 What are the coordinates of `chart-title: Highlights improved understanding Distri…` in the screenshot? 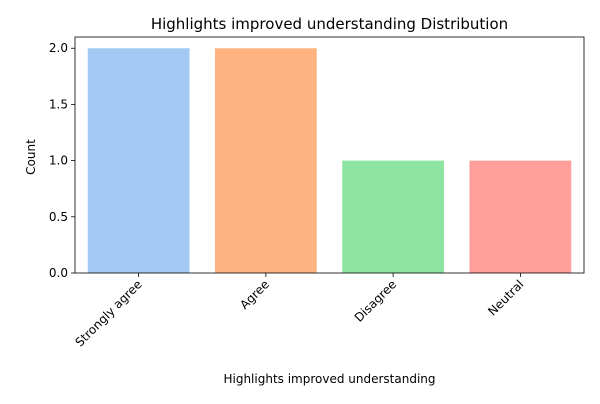 It's located at (329, 24).